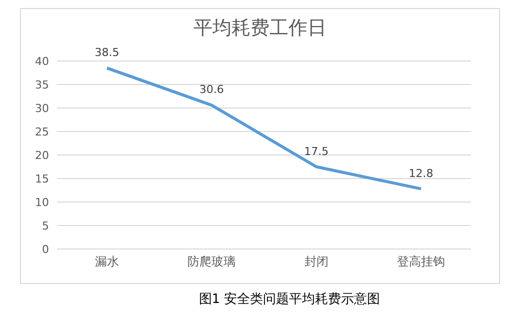 The height and width of the screenshot is (325, 519). I want to click on x-tick-label: 防爬玻璃, so click(212, 261).